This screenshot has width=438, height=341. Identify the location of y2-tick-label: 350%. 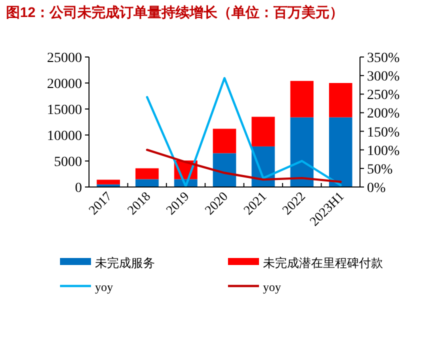
(383, 58).